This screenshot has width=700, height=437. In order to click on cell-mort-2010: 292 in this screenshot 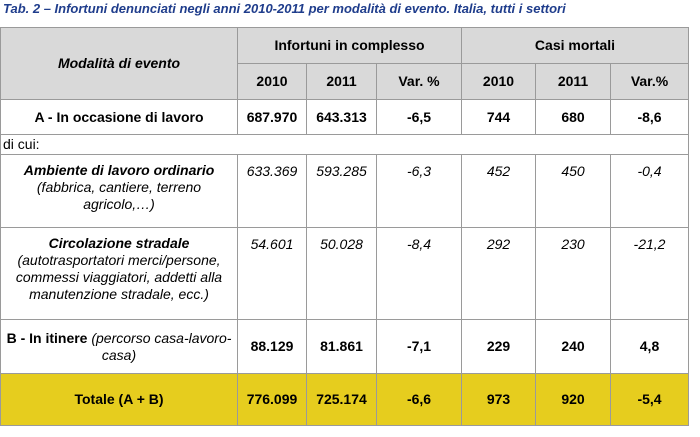, I will do `click(498, 273)`.